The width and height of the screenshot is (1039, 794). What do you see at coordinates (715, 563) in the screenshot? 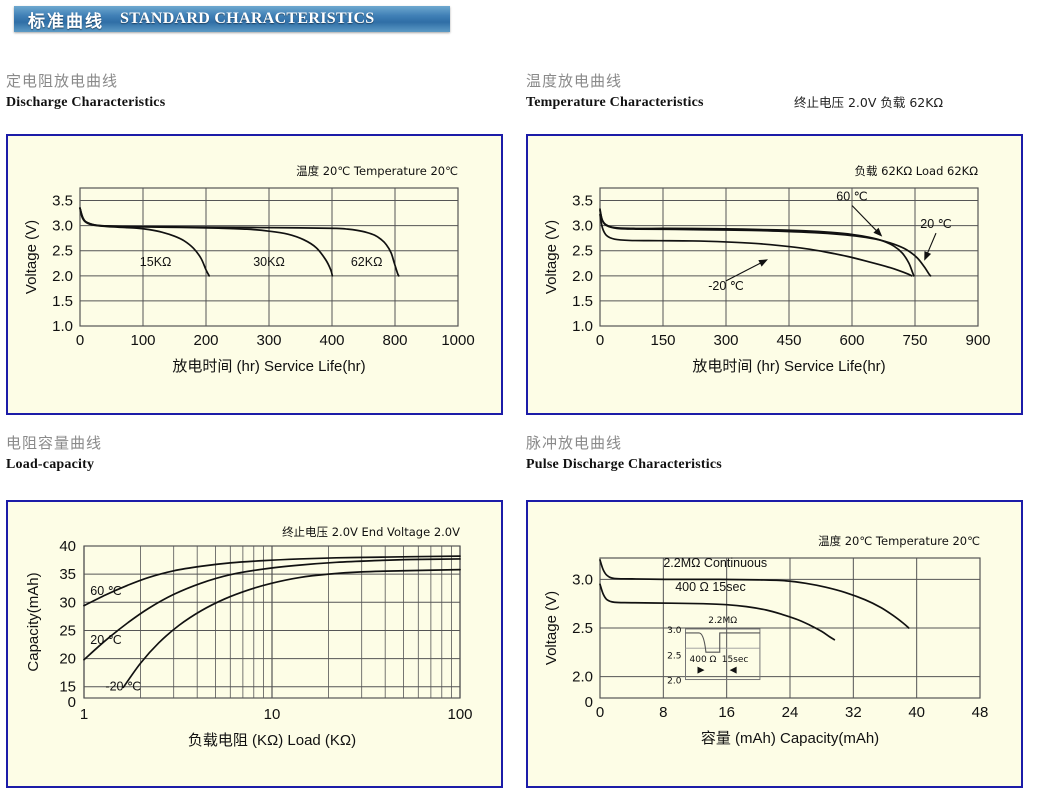
I see `curve-label: 2.2MΩ Continuous` at bounding box center [715, 563].